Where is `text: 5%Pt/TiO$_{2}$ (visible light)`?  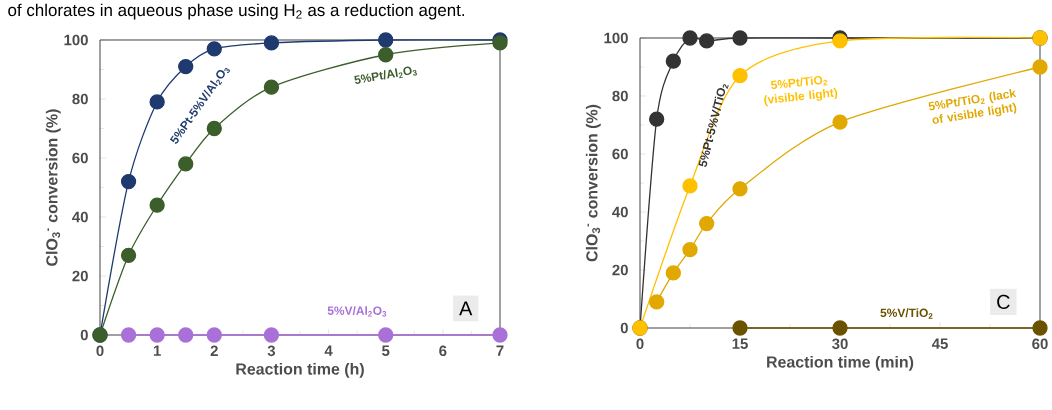 text: 5%Pt/TiO$_{2}$ (visible light) is located at coordinates (801, 91).